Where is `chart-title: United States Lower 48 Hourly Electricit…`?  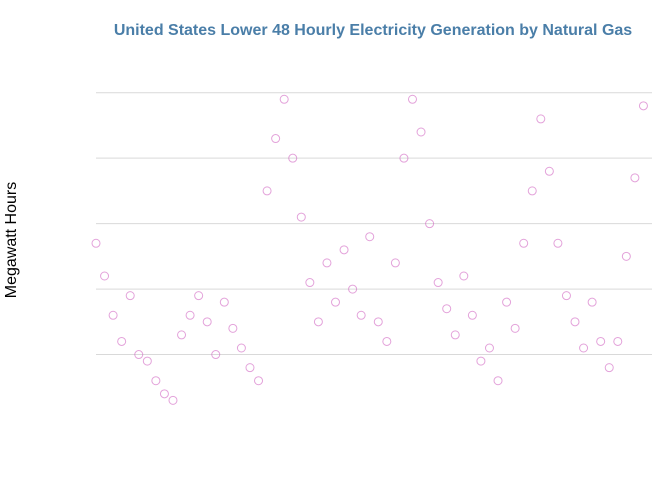
chart-title: United States Lower 48 Hourly Electricit… is located at coordinates (373, 30).